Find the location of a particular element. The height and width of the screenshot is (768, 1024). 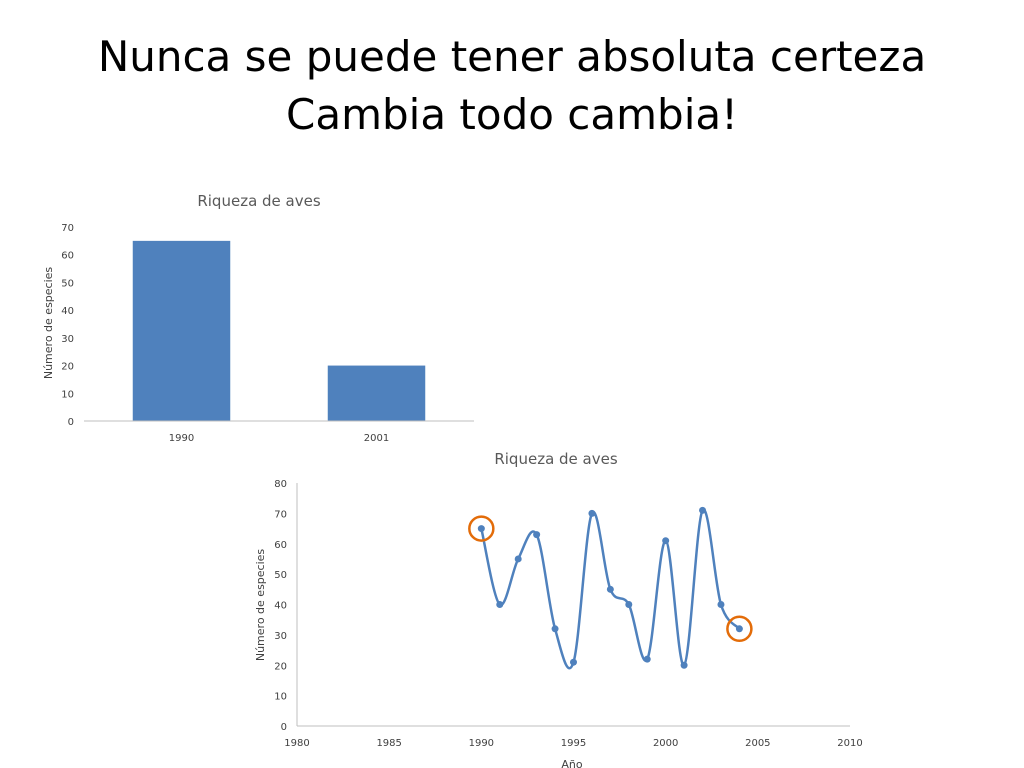

line-chart-series-line is located at coordinates (610, 589).